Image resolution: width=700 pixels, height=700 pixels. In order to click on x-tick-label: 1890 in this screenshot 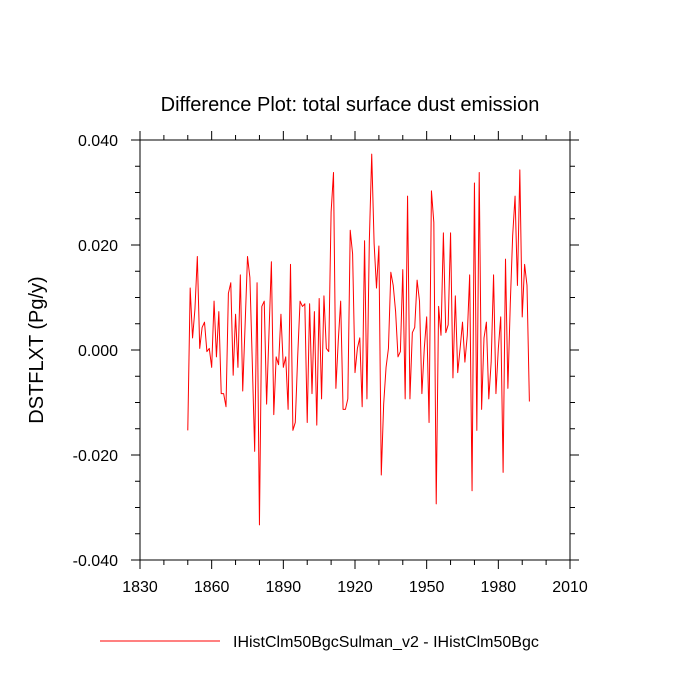, I will do `click(284, 587)`.